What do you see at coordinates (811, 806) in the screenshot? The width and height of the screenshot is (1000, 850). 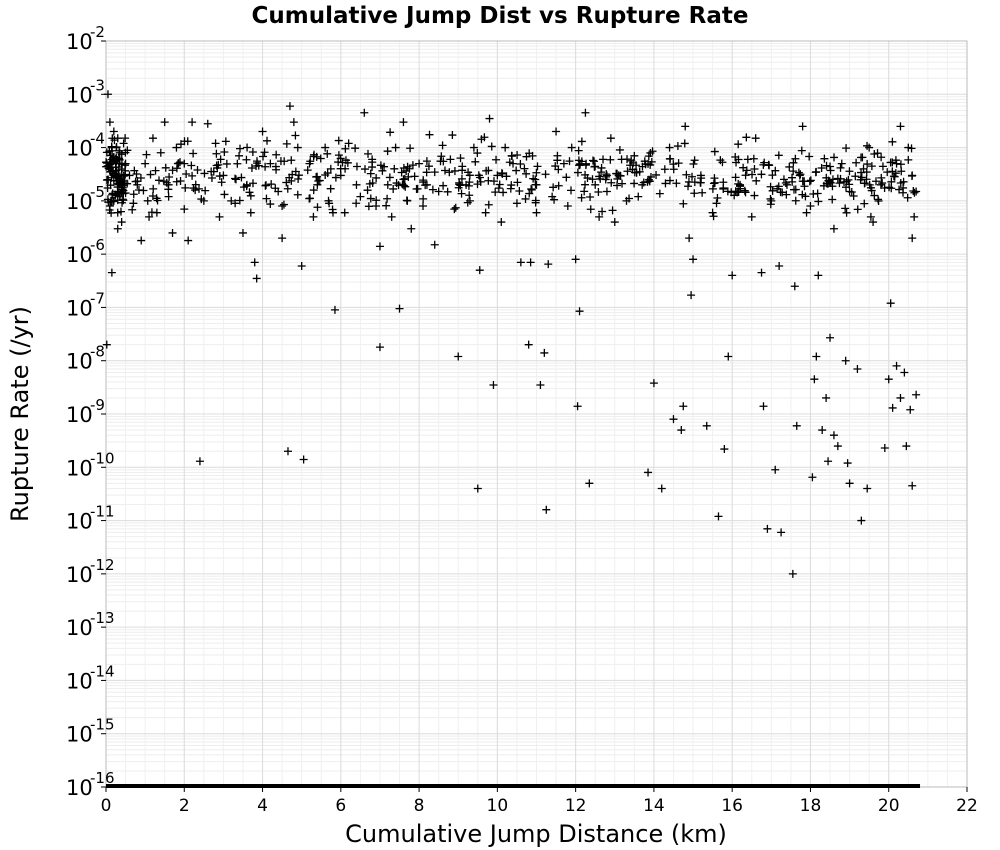 I see `x-tick-label: 18` at bounding box center [811, 806].